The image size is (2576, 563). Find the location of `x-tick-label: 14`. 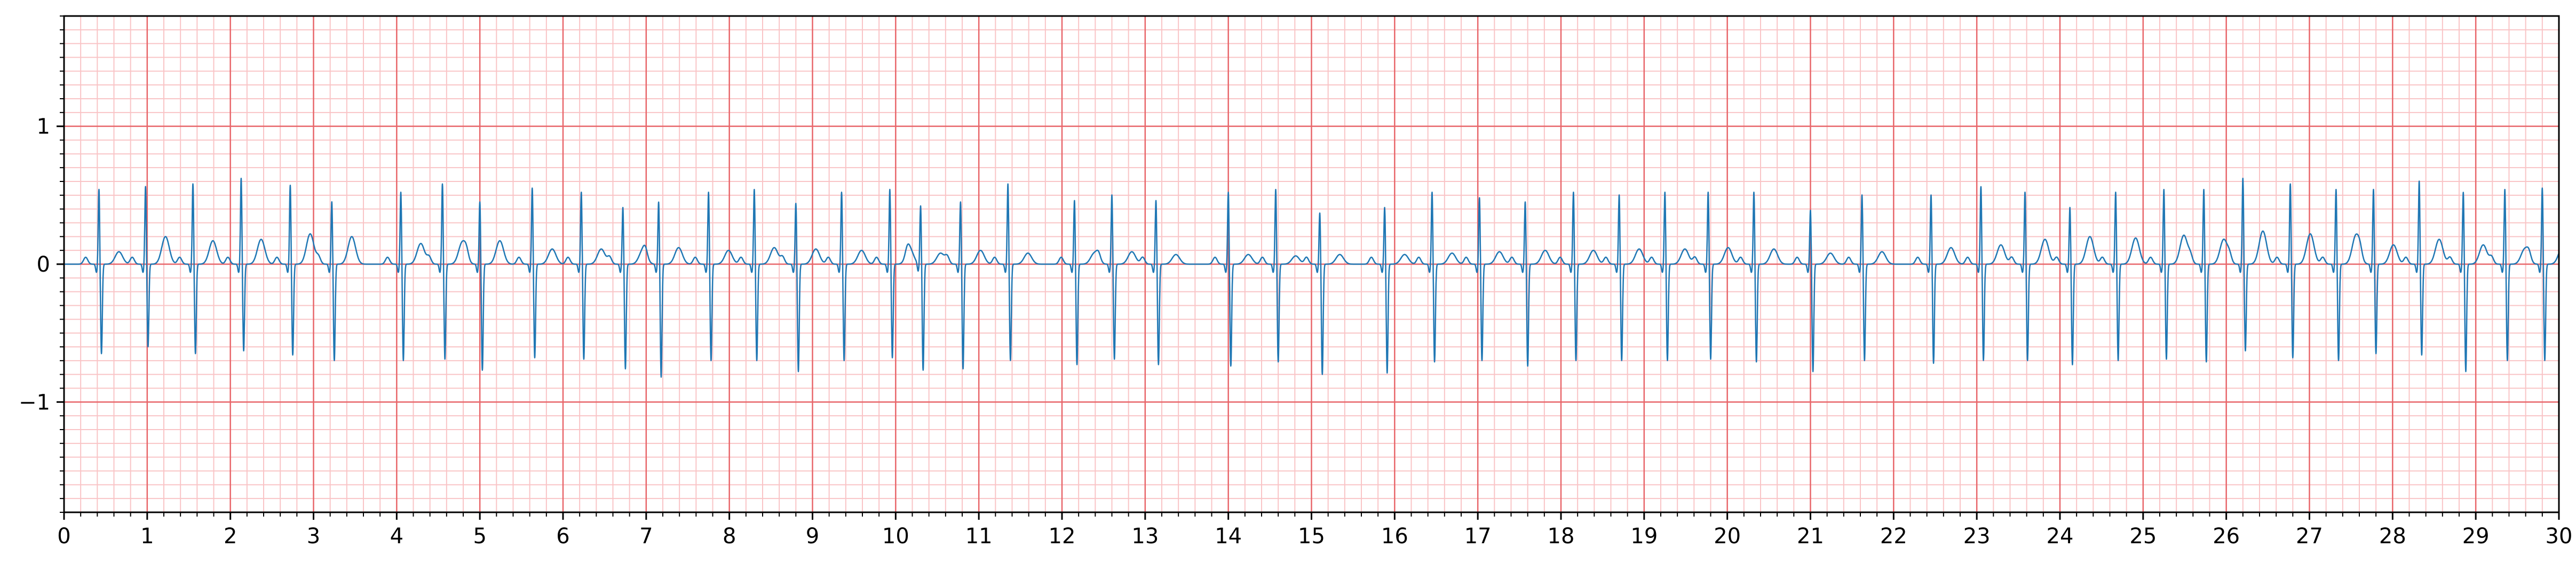

x-tick-label: 14 is located at coordinates (1228, 536).